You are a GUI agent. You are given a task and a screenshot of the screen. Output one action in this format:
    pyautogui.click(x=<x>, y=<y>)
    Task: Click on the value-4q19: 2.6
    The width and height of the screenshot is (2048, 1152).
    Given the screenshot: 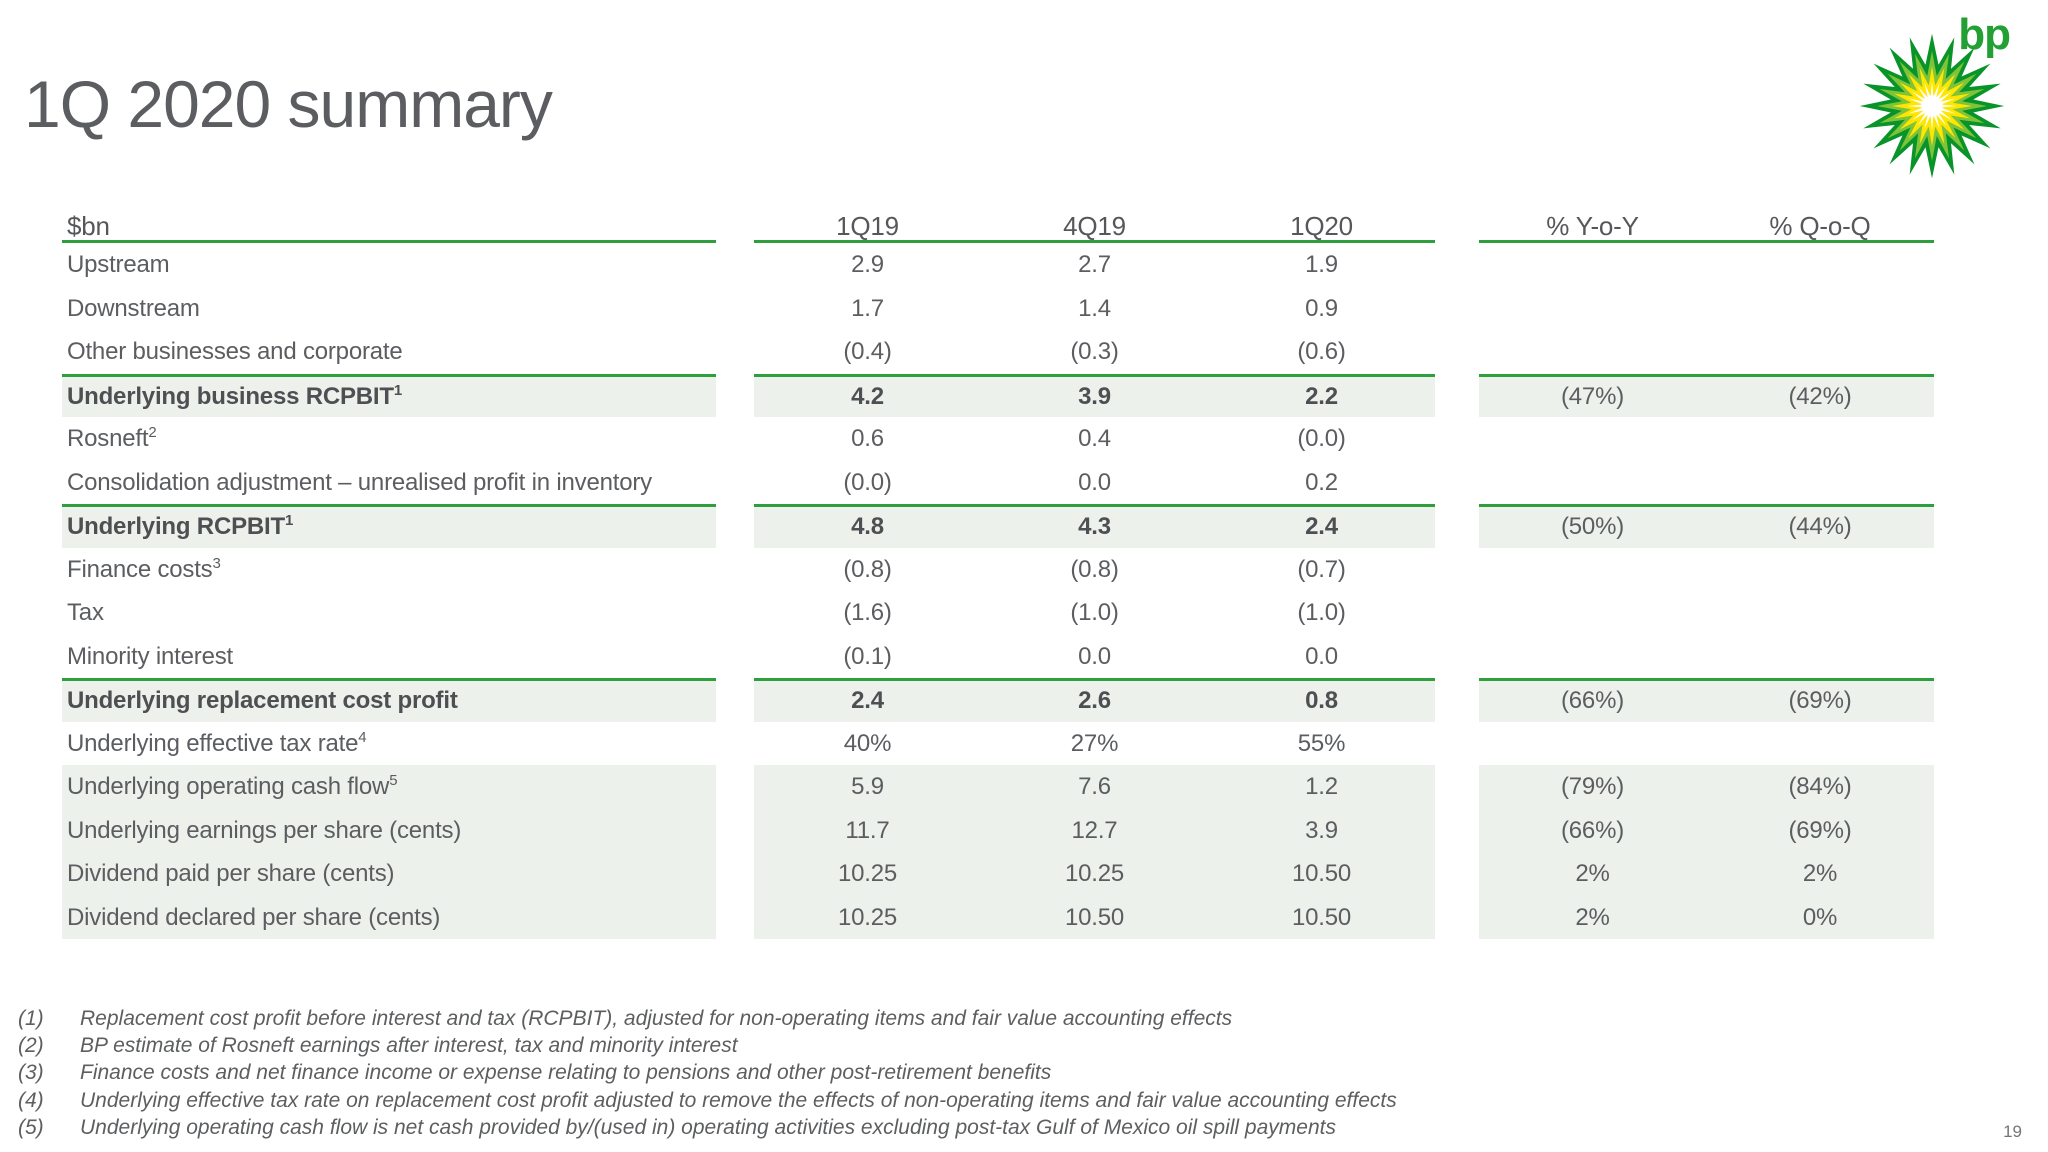 What is the action you would take?
    pyautogui.click(x=1094, y=700)
    